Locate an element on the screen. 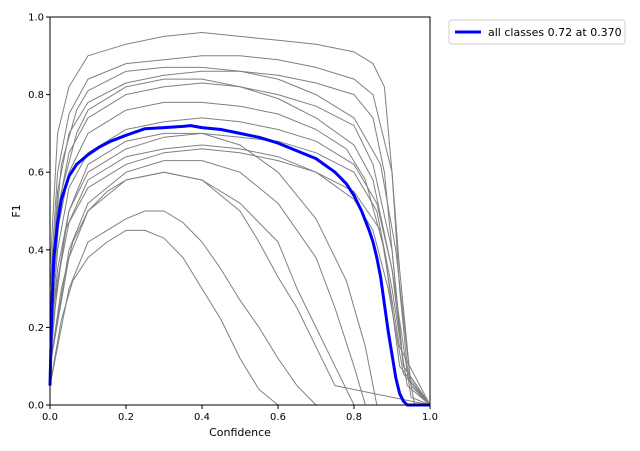 This screenshot has height=451, width=640. x-axis-ticks: 0.0 0.2 0.4 0.6 0.8 1.0 is located at coordinates (240, 414).